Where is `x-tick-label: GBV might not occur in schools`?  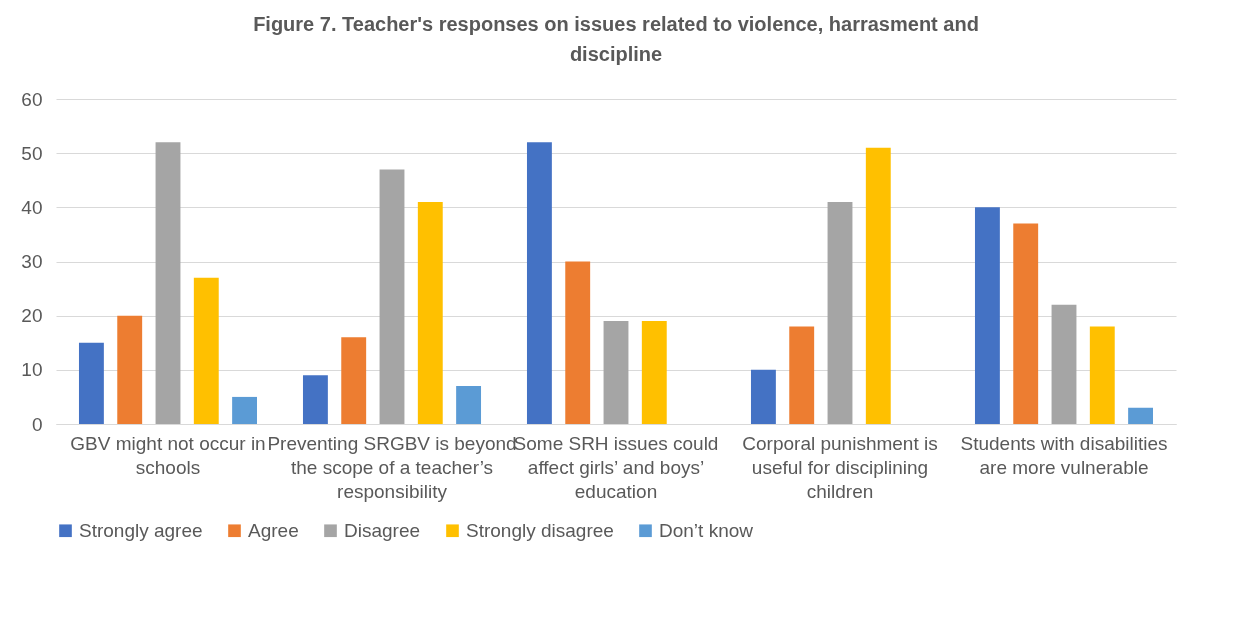 x-tick-label: GBV might not occur in schools is located at coordinates (168, 455).